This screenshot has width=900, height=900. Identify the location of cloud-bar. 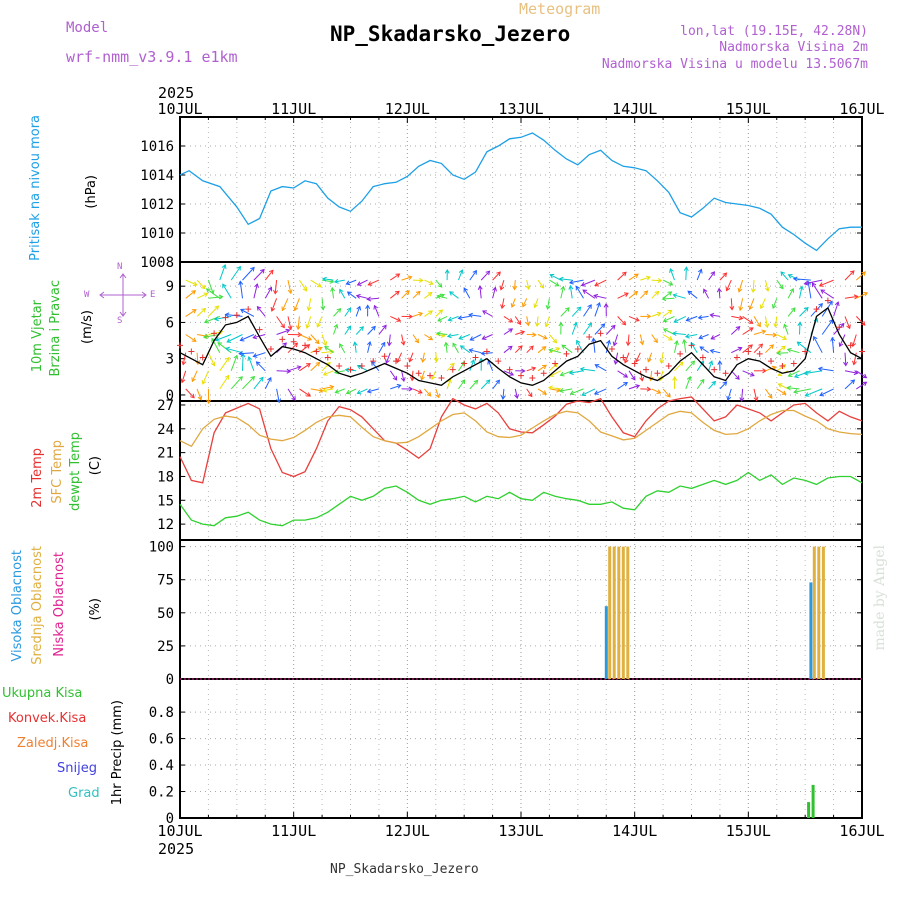
(606, 642).